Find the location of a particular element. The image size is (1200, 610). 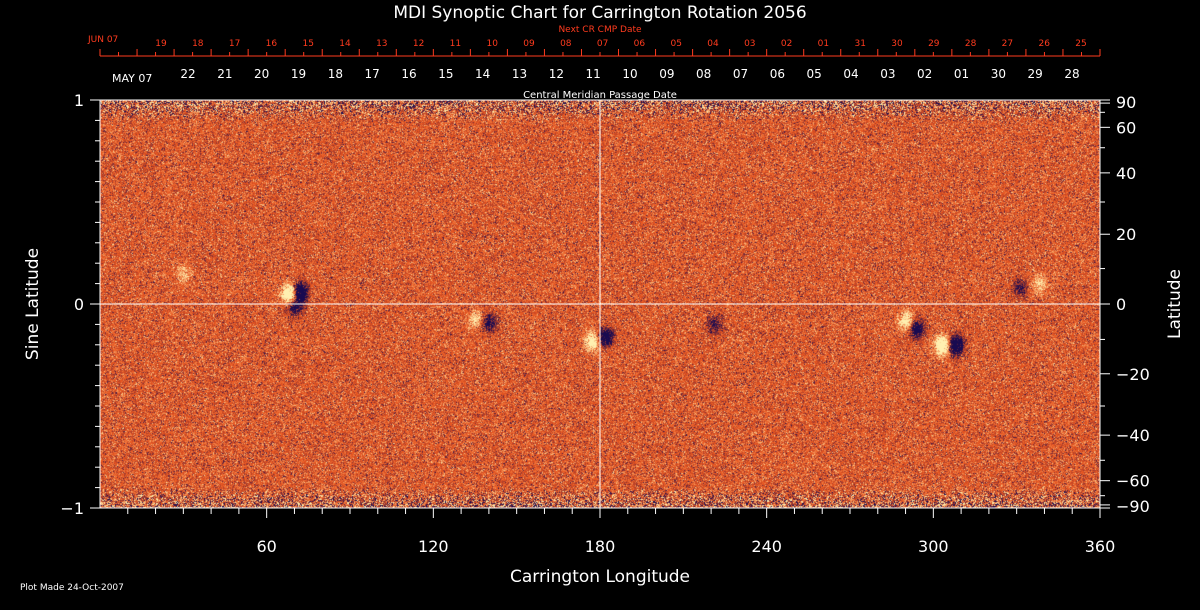

next-cr-date-label: 16 is located at coordinates (272, 44).